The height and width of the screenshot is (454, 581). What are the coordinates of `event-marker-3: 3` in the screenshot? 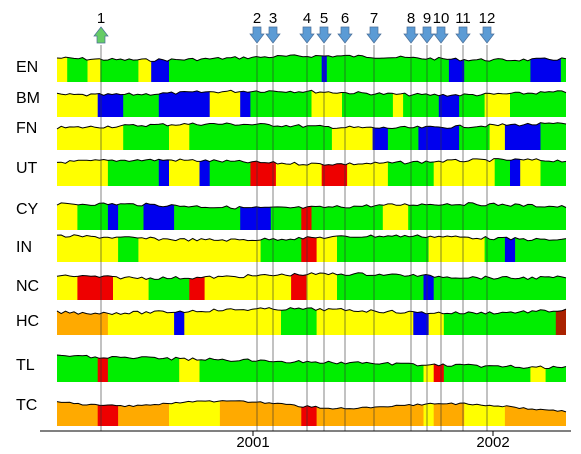 It's located at (273, 27).